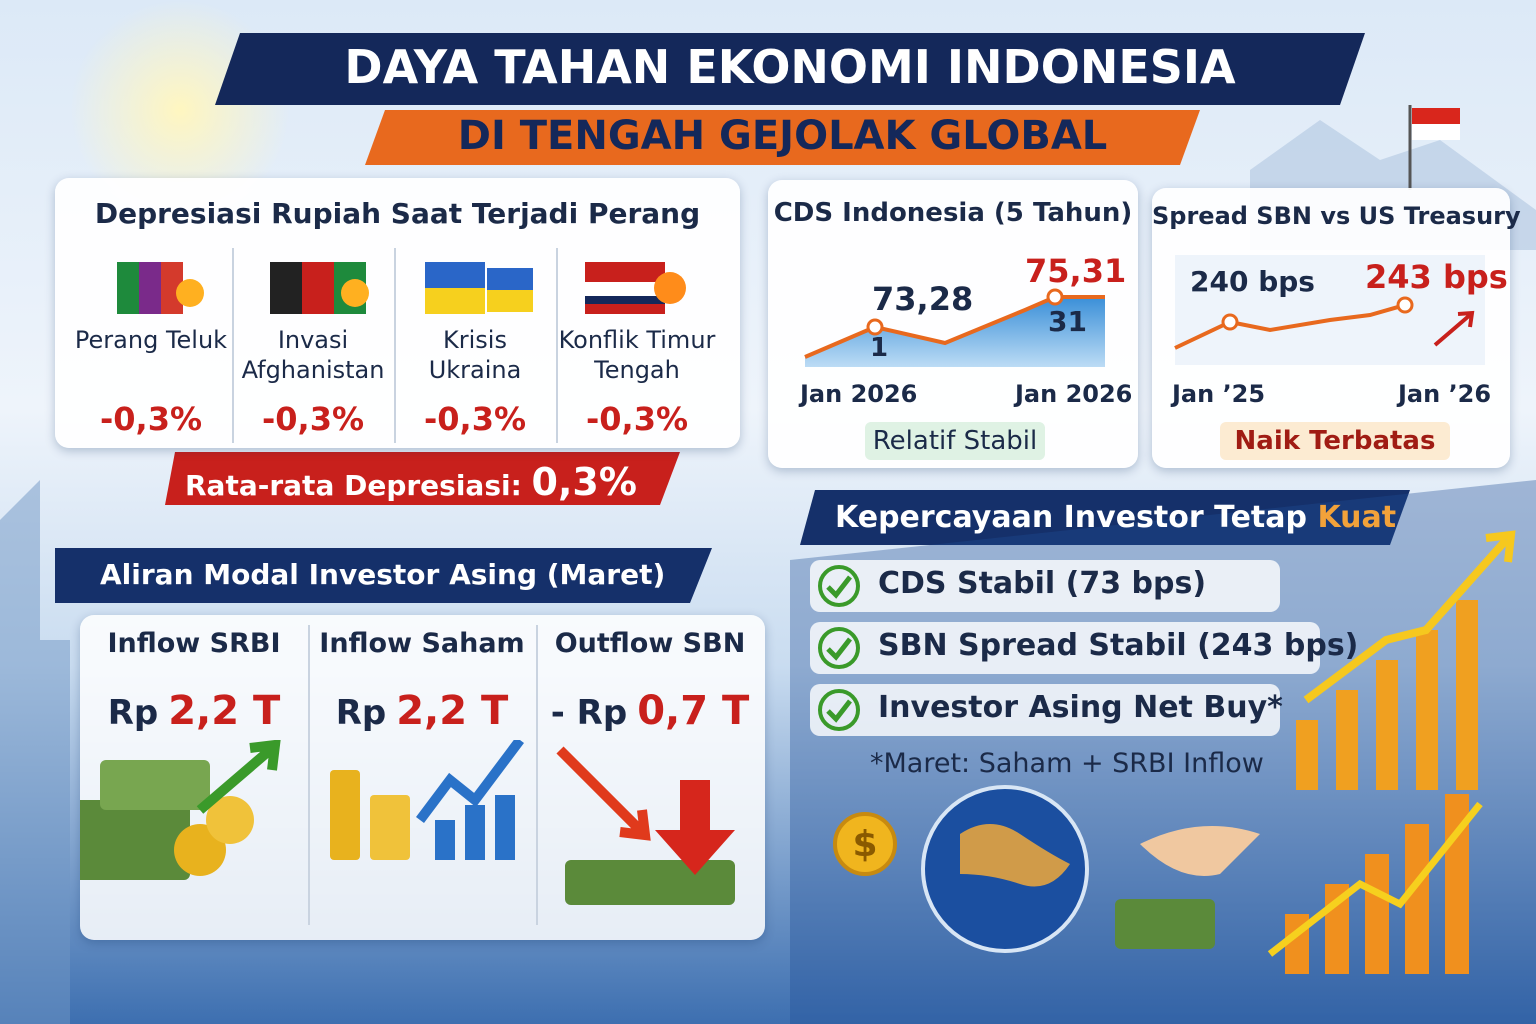 This screenshot has width=1536, height=1024. I want to click on spread-plot-bg, so click(1330, 310).